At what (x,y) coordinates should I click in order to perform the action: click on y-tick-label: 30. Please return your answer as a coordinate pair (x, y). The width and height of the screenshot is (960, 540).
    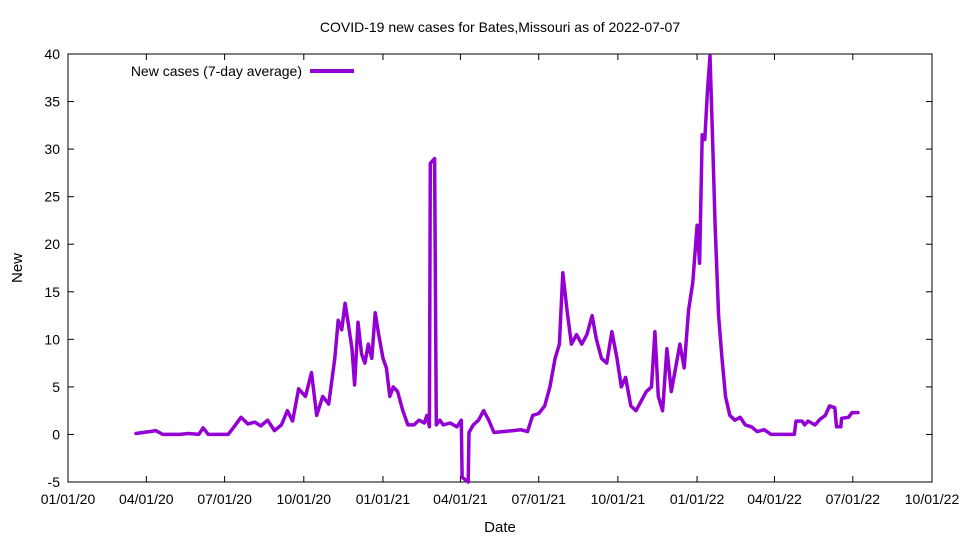
    Looking at the image, I should click on (52, 149).